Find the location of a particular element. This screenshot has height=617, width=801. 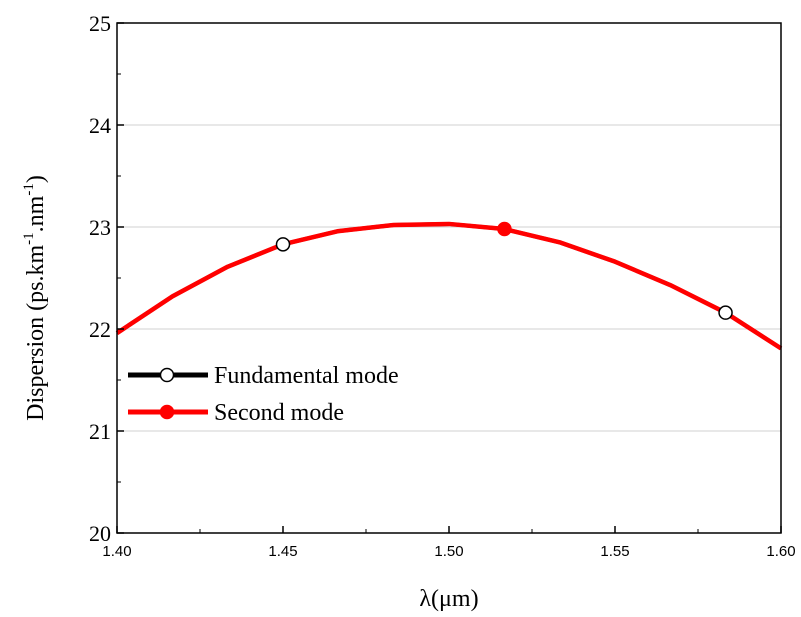

x-tick-label: 1.50 is located at coordinates (448, 551).